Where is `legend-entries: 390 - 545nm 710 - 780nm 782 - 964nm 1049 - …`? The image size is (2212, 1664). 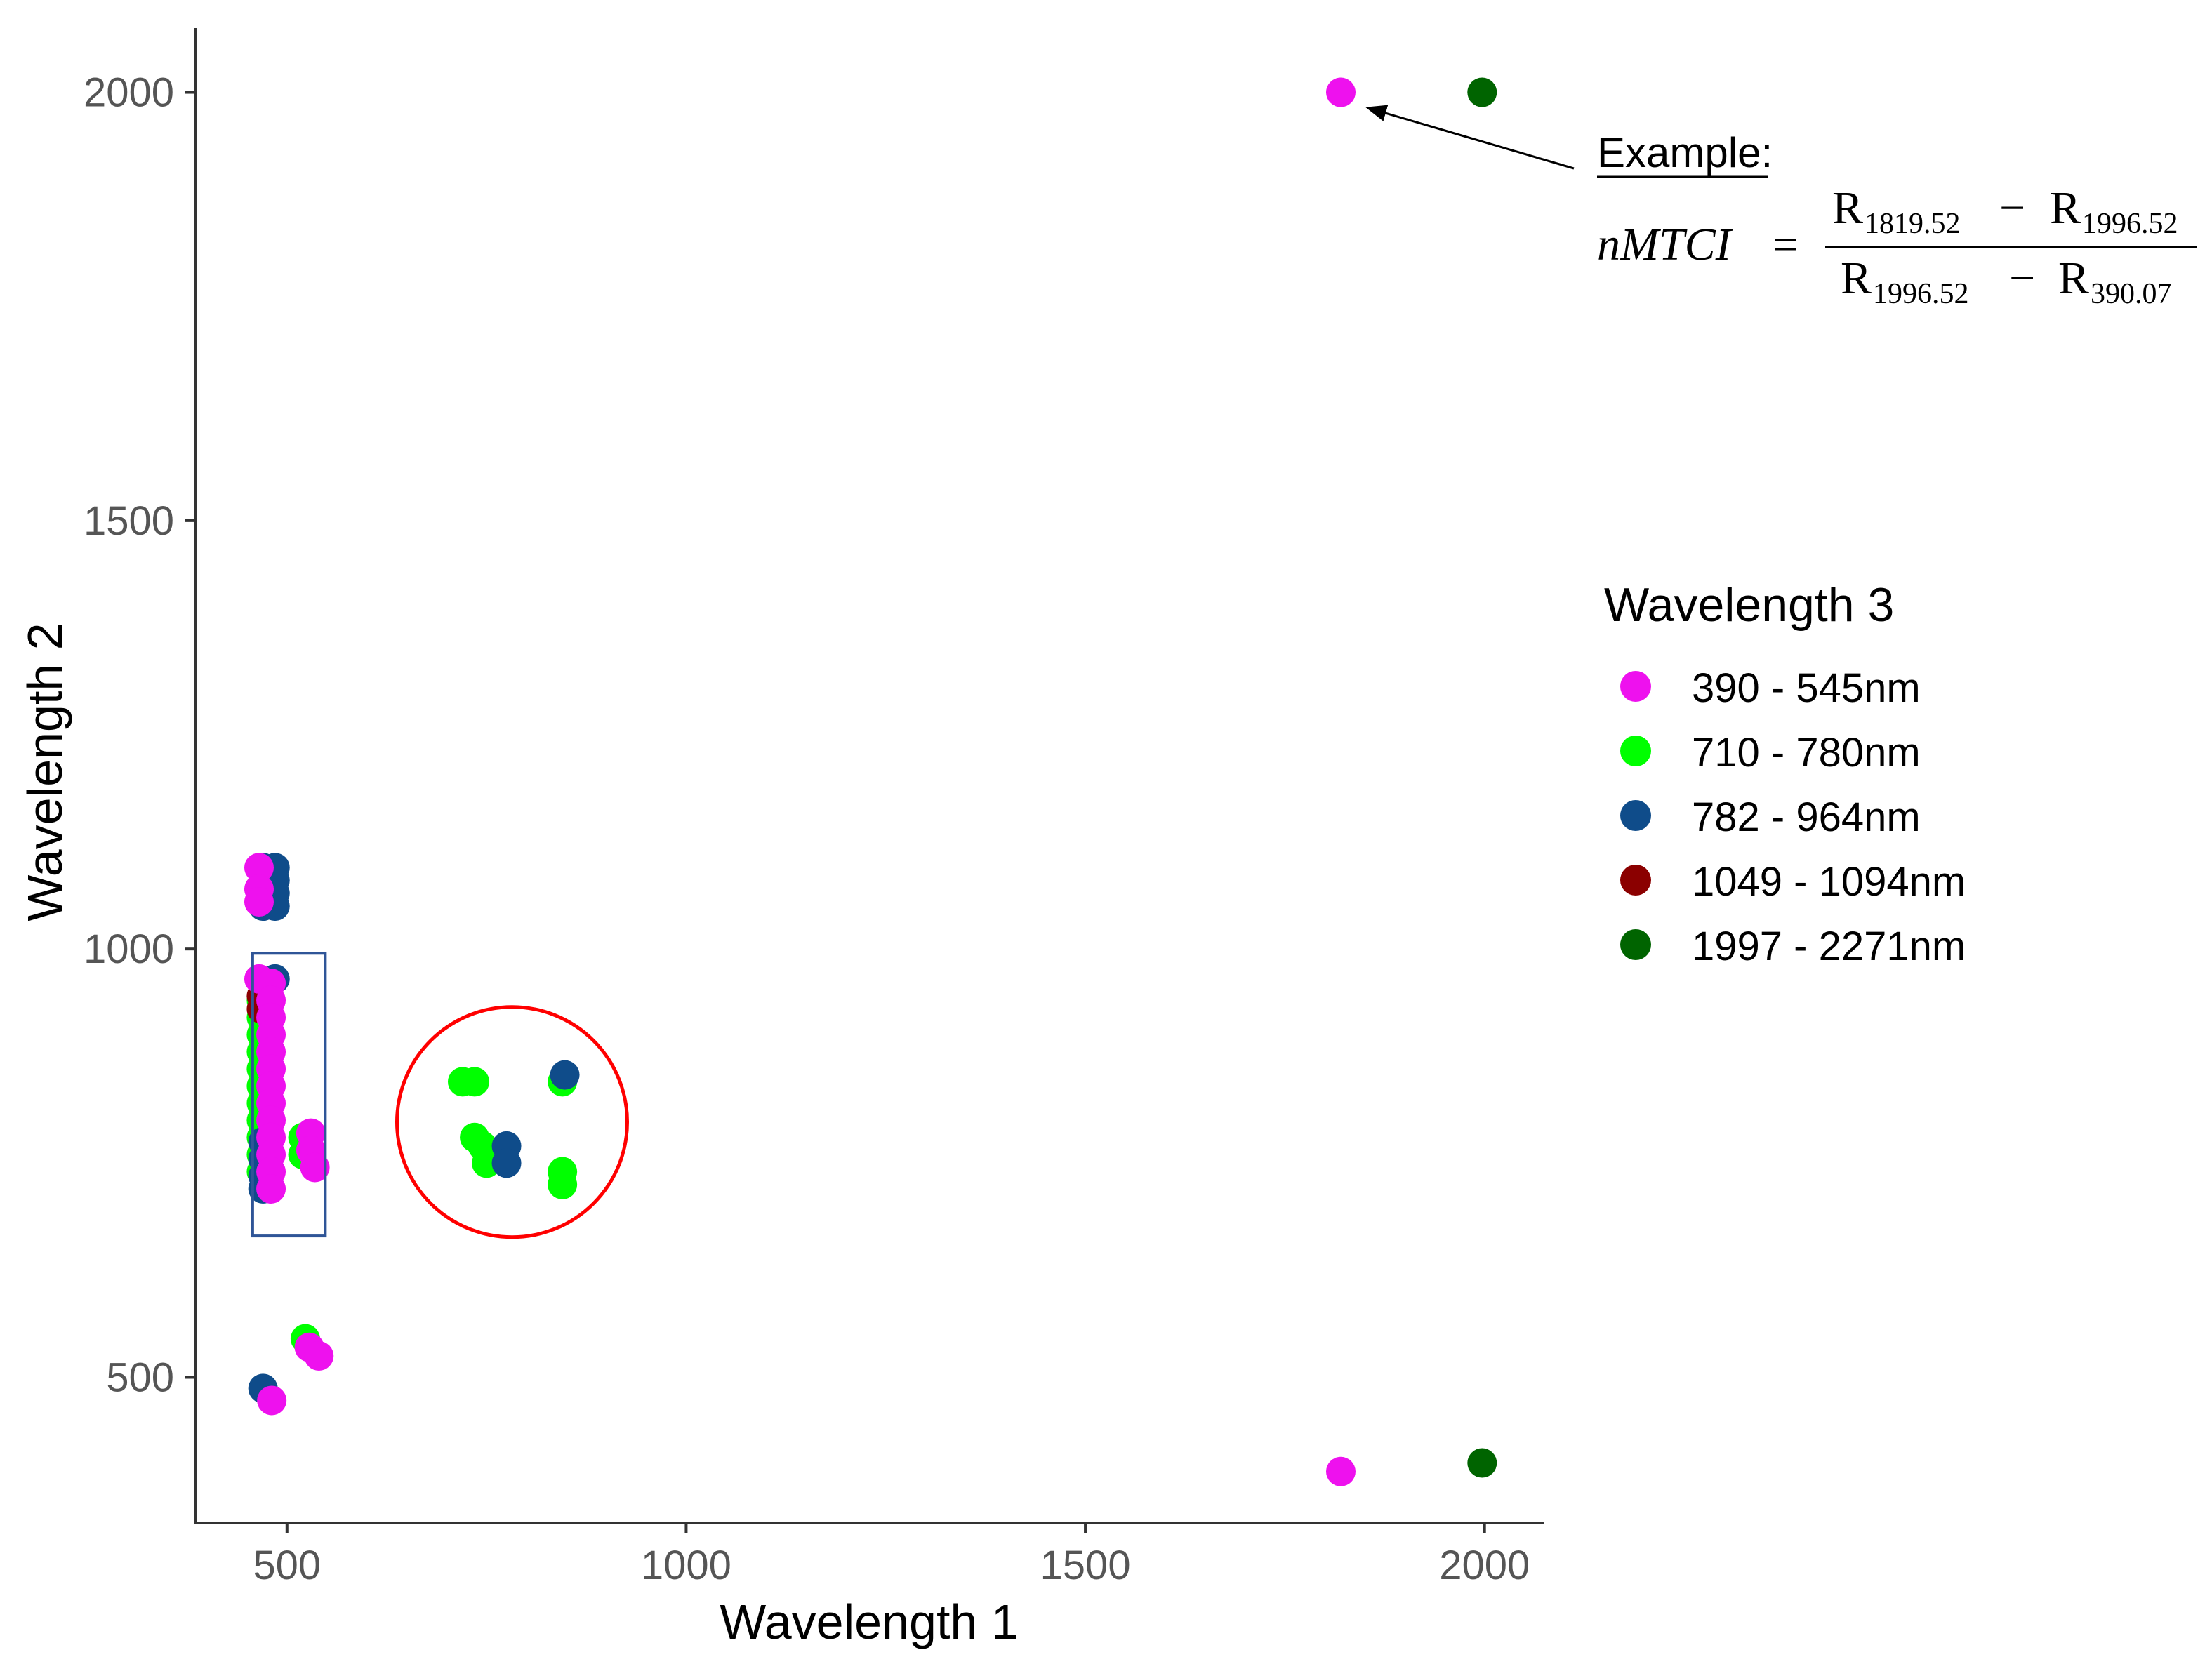
legend-entries: 390 - 545nm 710 - 780nm 782 - 964nm 1049 - … is located at coordinates (1793, 817).